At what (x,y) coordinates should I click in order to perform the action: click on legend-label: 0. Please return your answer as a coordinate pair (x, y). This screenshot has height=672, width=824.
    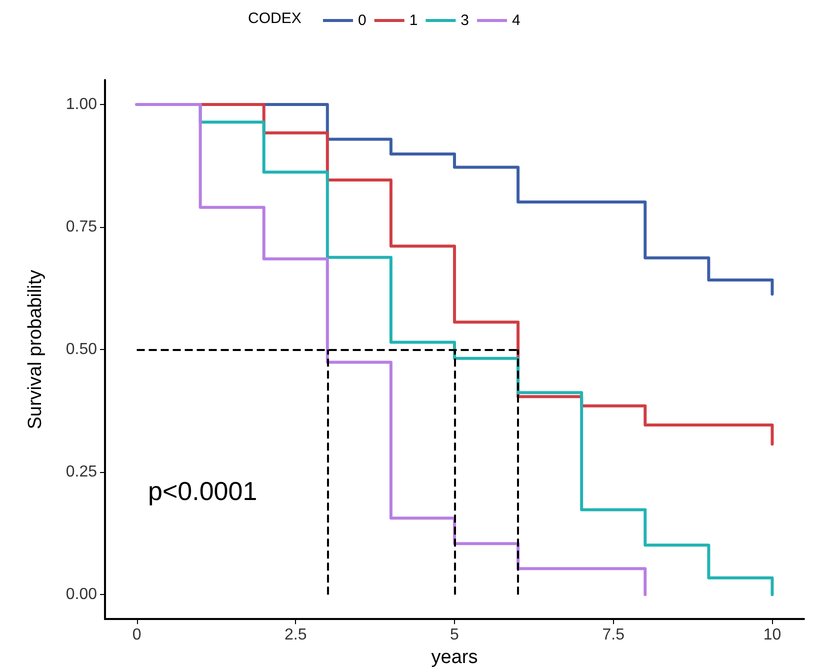
    Looking at the image, I should click on (362, 20).